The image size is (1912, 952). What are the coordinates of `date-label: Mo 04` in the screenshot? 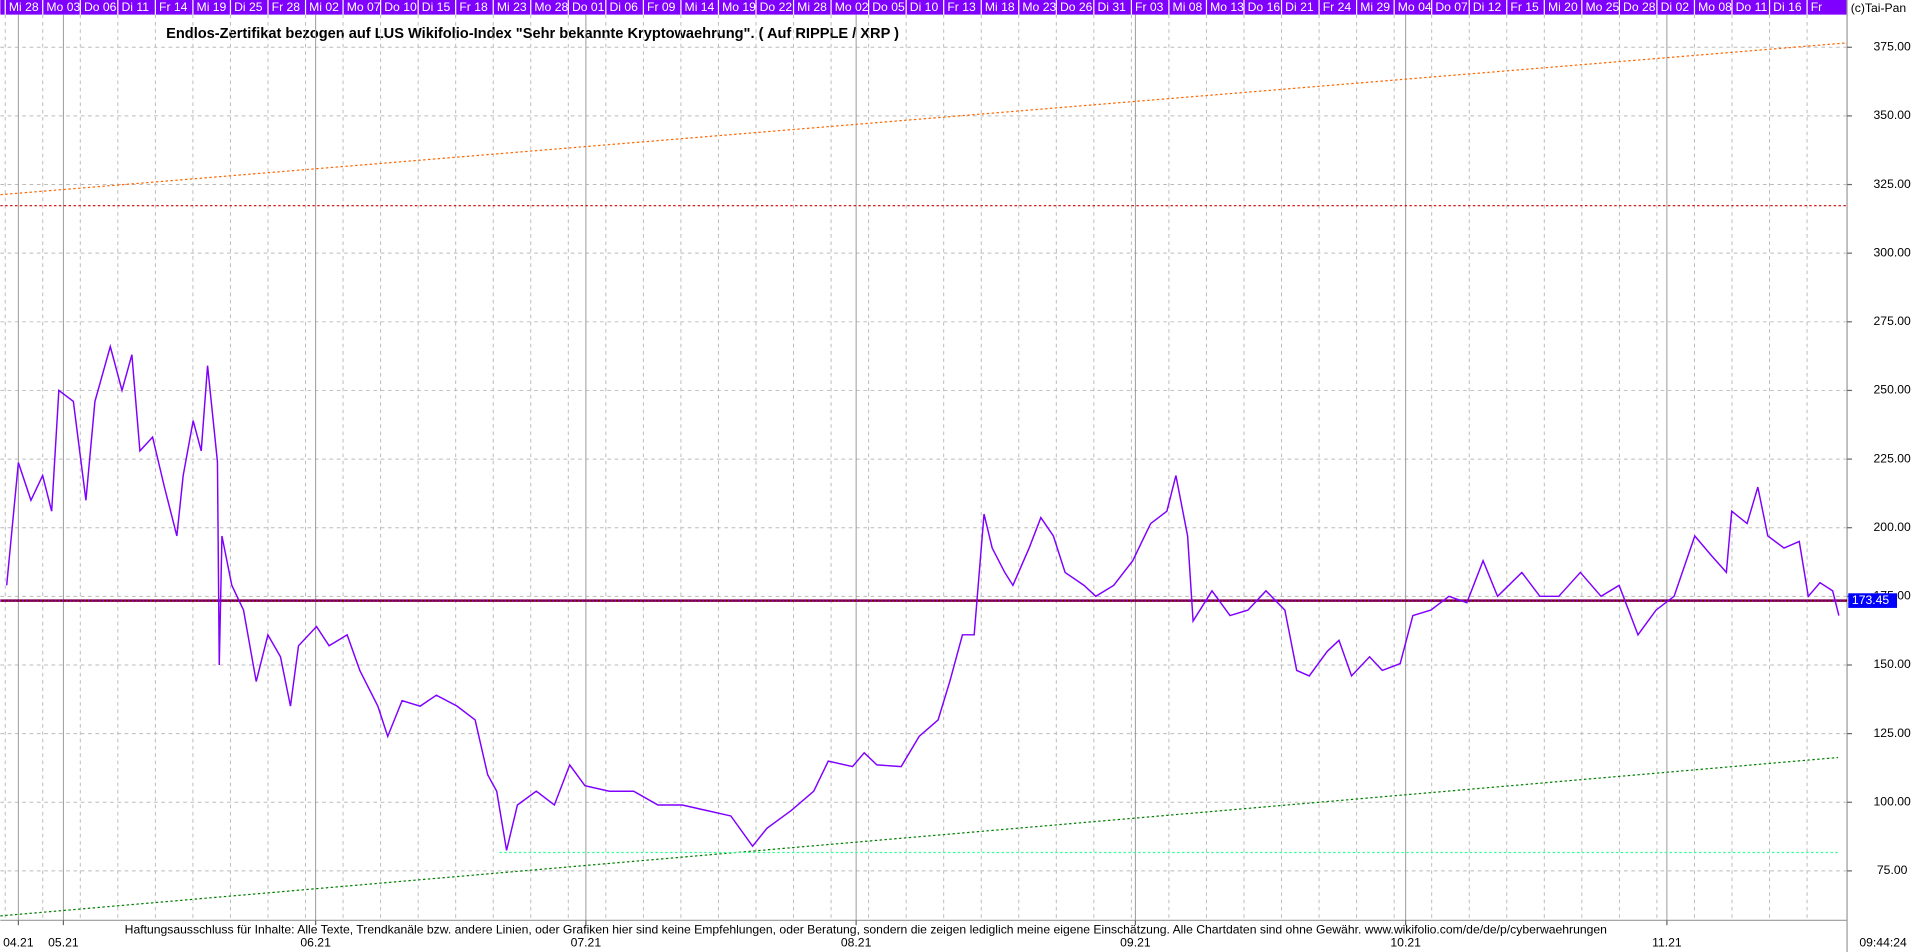 It's located at (1415, 7).